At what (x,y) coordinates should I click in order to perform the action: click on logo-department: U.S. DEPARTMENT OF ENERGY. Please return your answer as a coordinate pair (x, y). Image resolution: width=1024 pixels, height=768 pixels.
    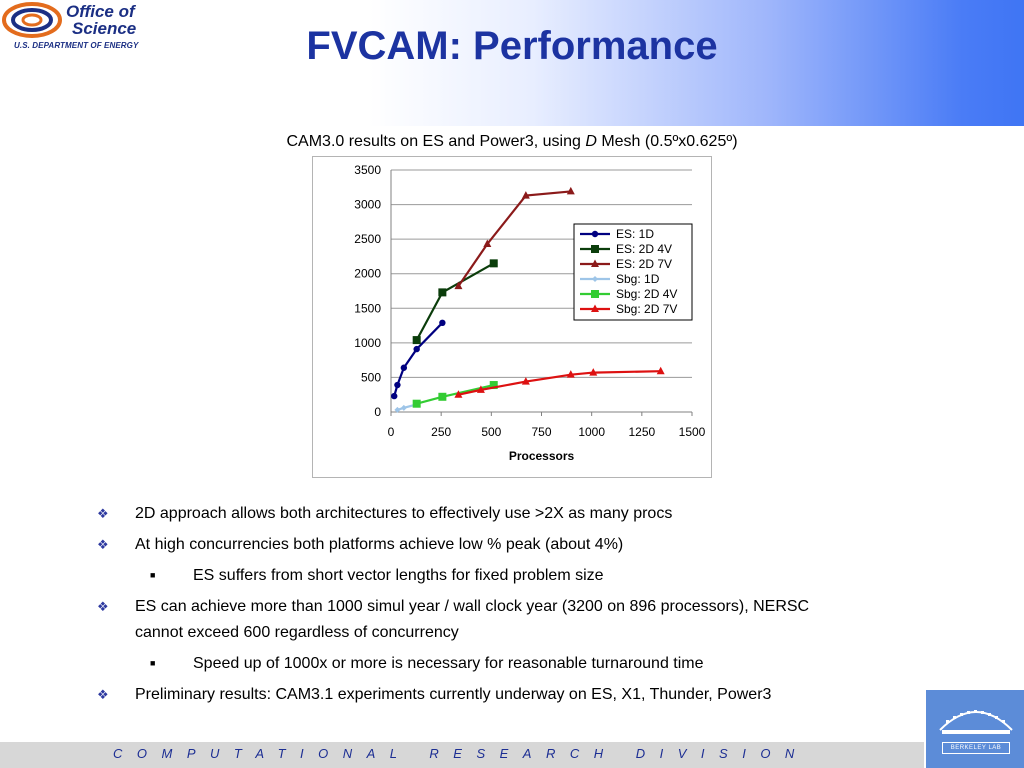
    Looking at the image, I should click on (76, 45).